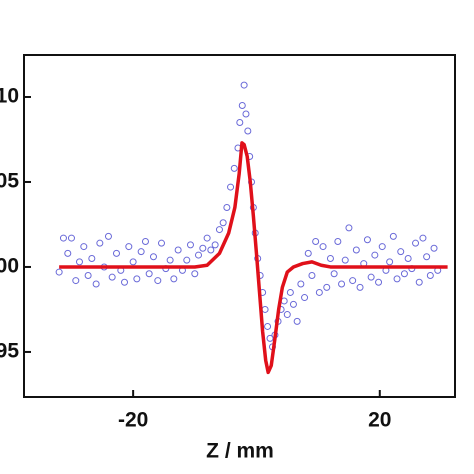  Describe the element at coordinates (240, 451) in the screenshot. I see `x-axis-label: Z / mm` at that location.